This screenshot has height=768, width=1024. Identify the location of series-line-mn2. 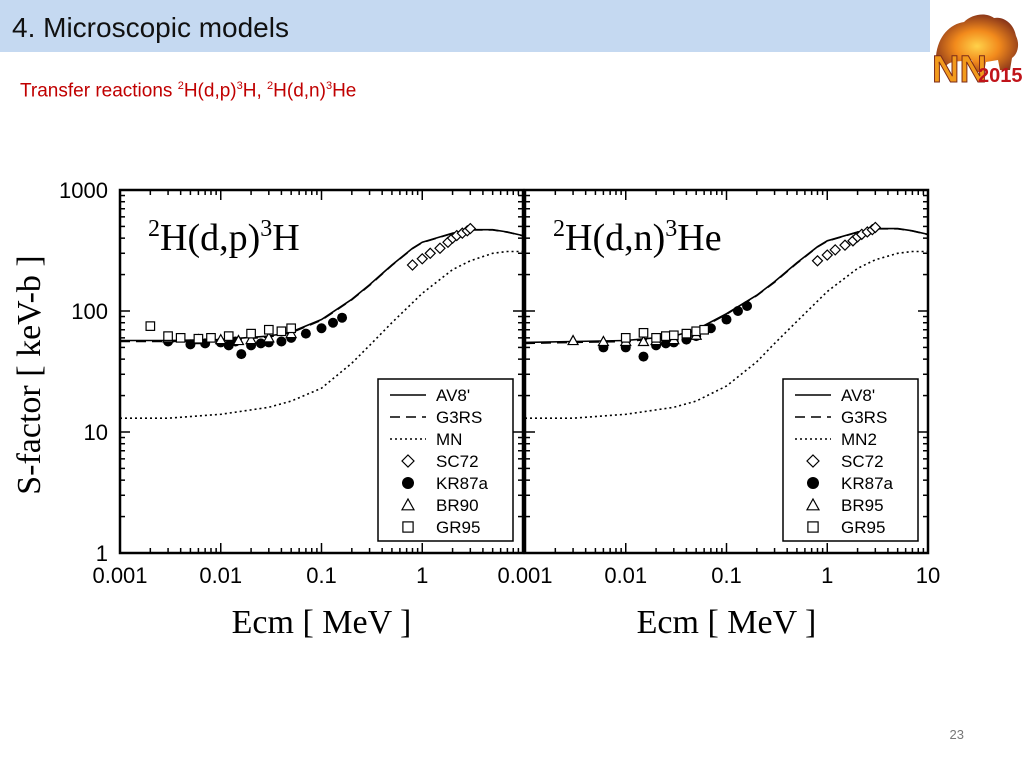
(726, 334).